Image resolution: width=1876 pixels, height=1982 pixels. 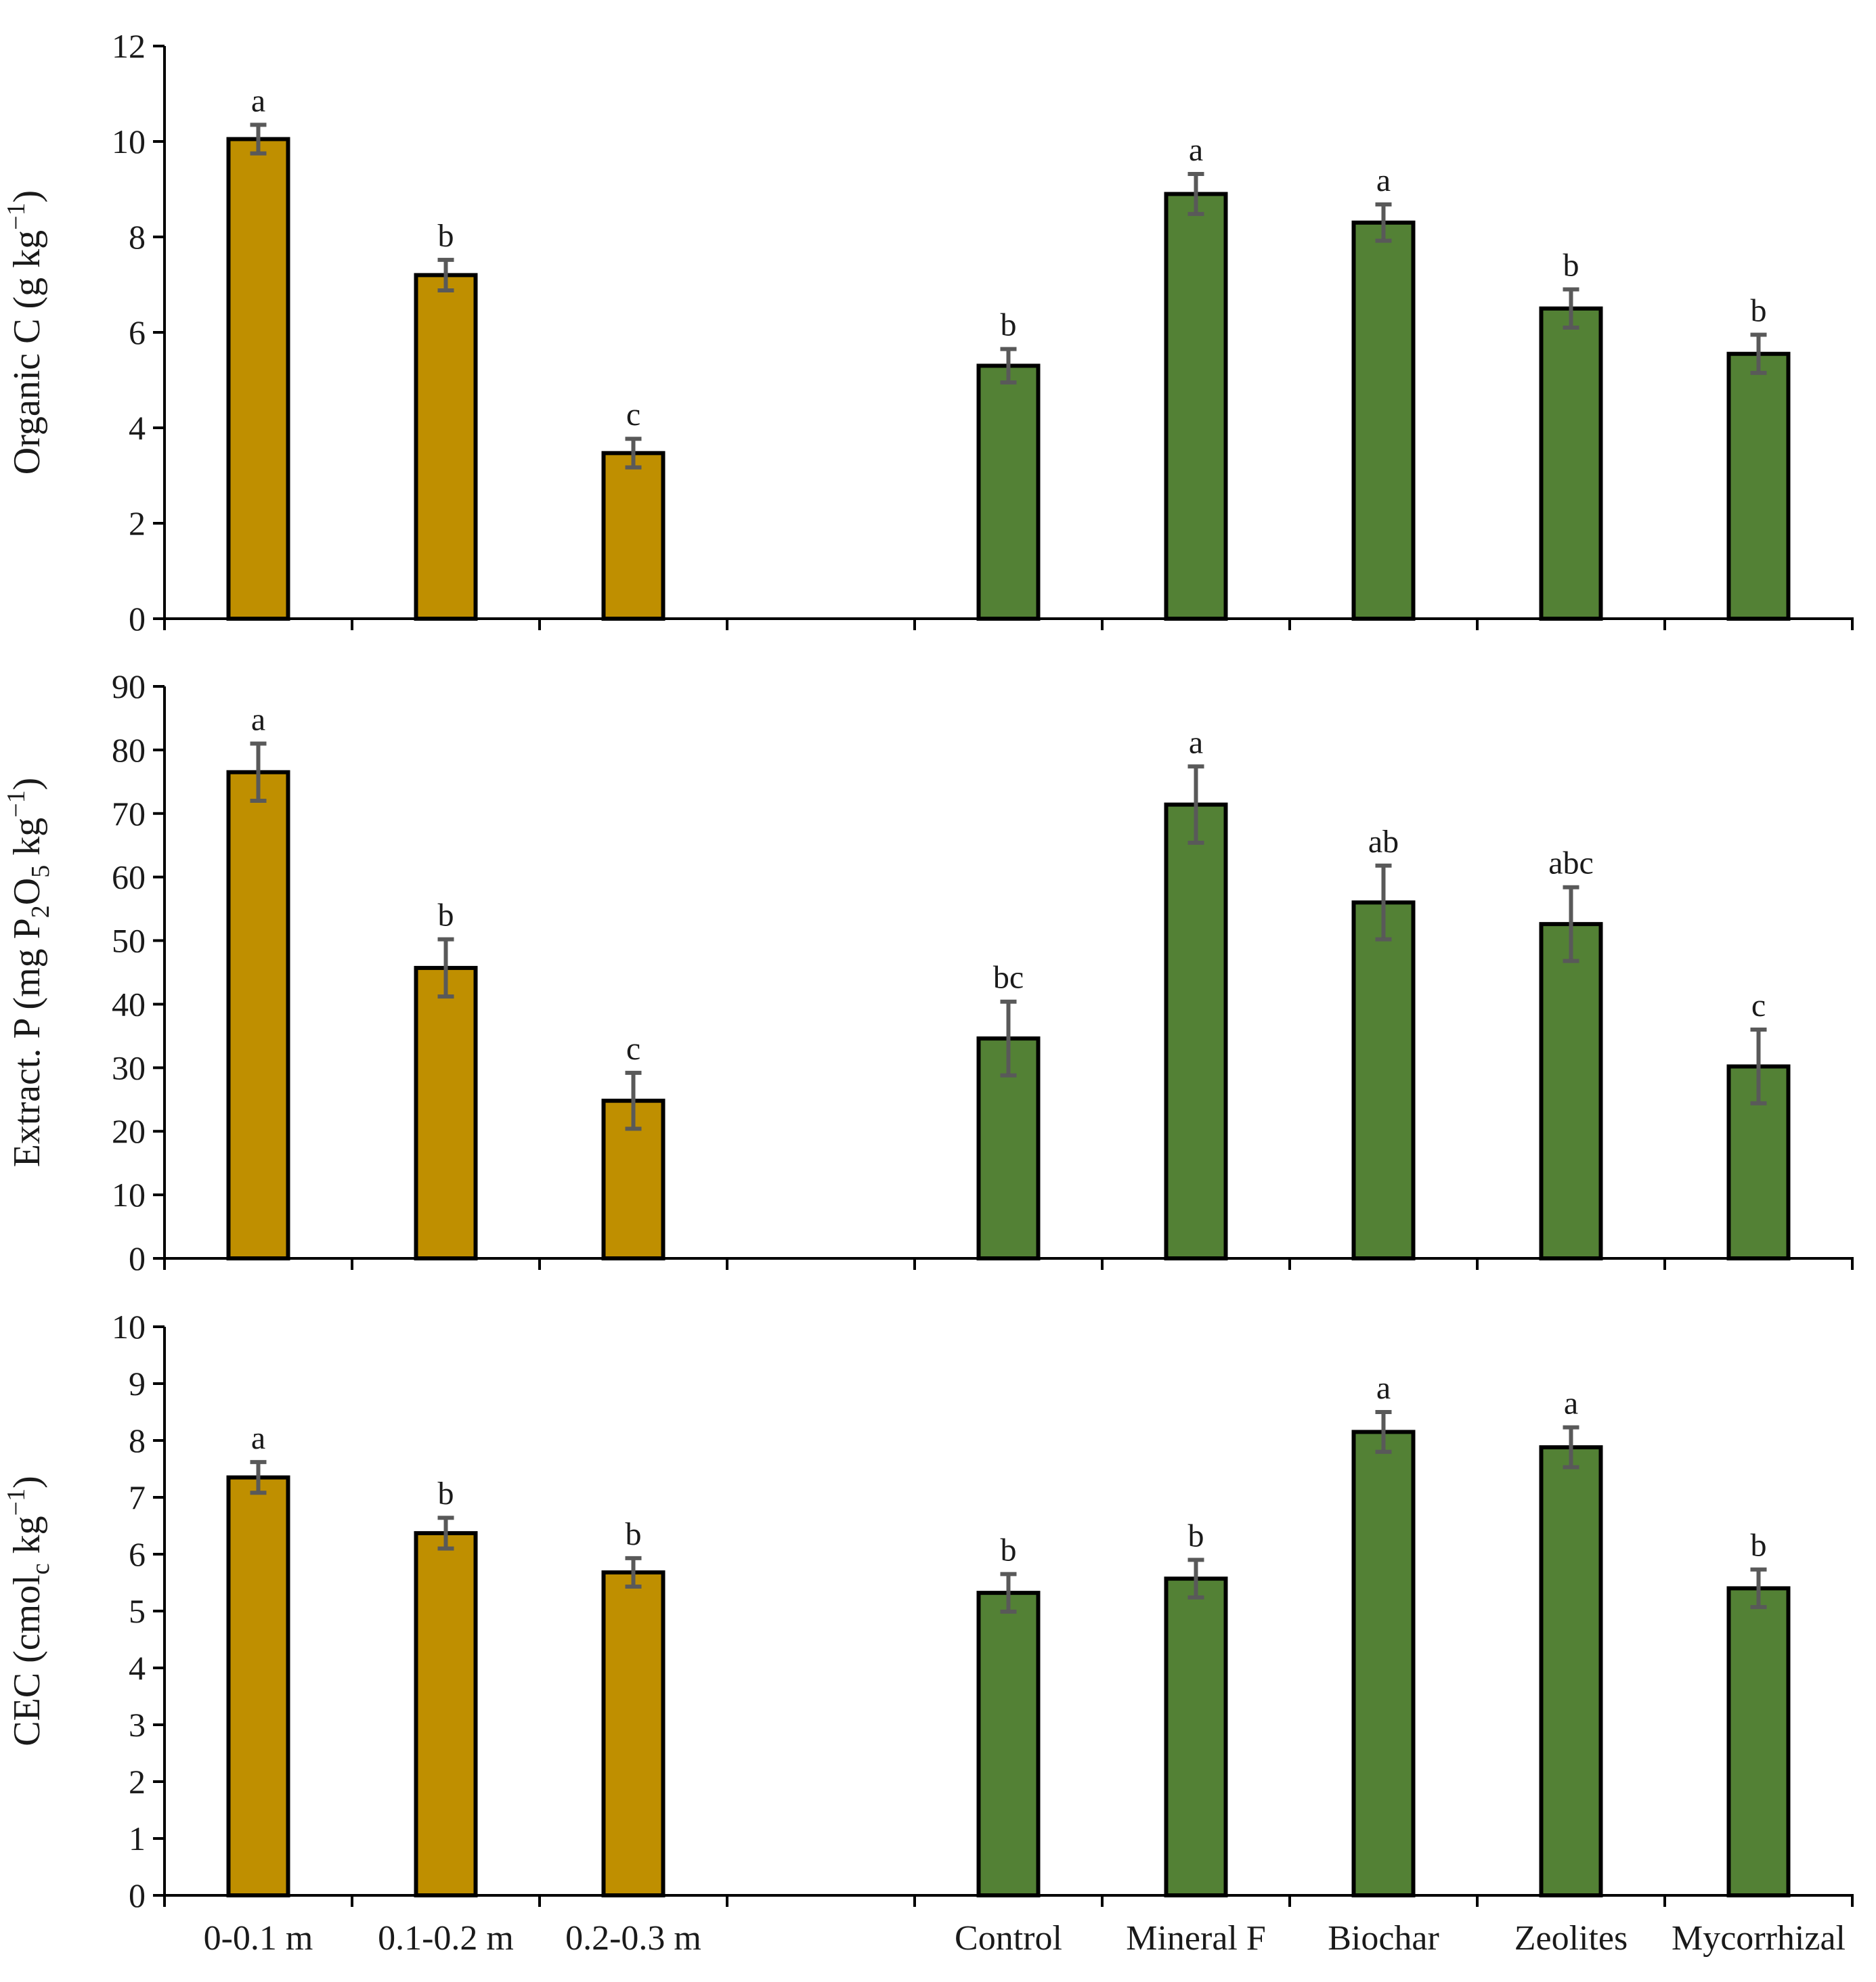 What do you see at coordinates (633, 1049) in the screenshot?
I see `extractable-phosphorus-significance-label-2: c` at bounding box center [633, 1049].